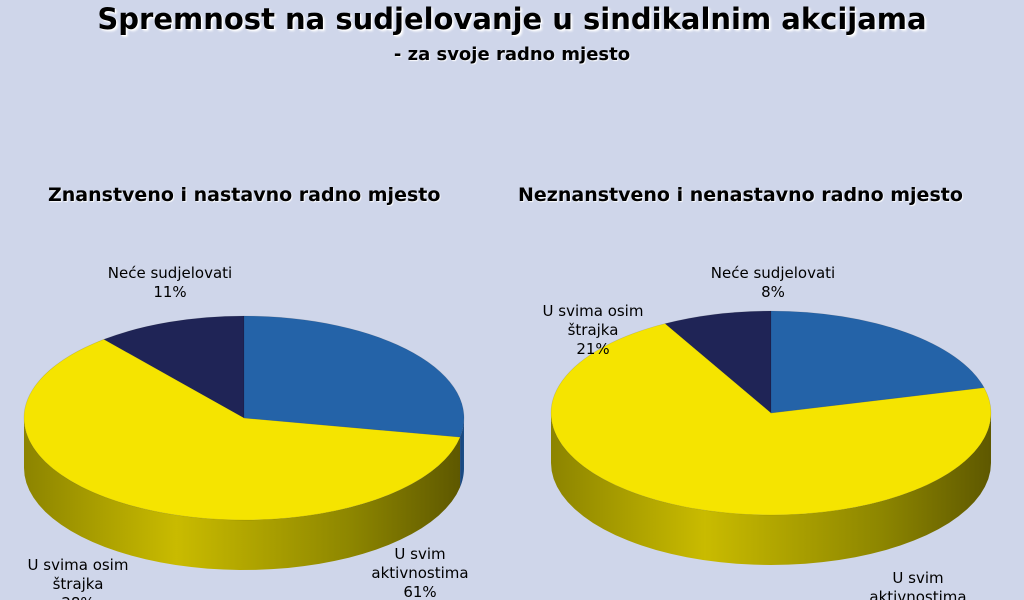 Image resolution: width=1024 pixels, height=600 pixels. What do you see at coordinates (512, 54) in the screenshot?
I see `page-subtitle: - za svoje radno mjesto` at bounding box center [512, 54].